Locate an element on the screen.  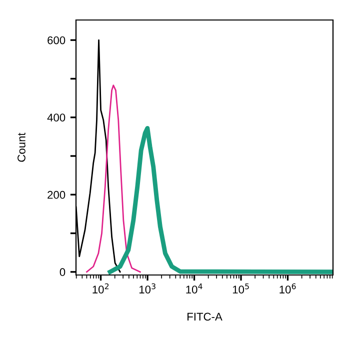
x-tick-label: 10$^{4}$ is located at coordinates (194, 288).